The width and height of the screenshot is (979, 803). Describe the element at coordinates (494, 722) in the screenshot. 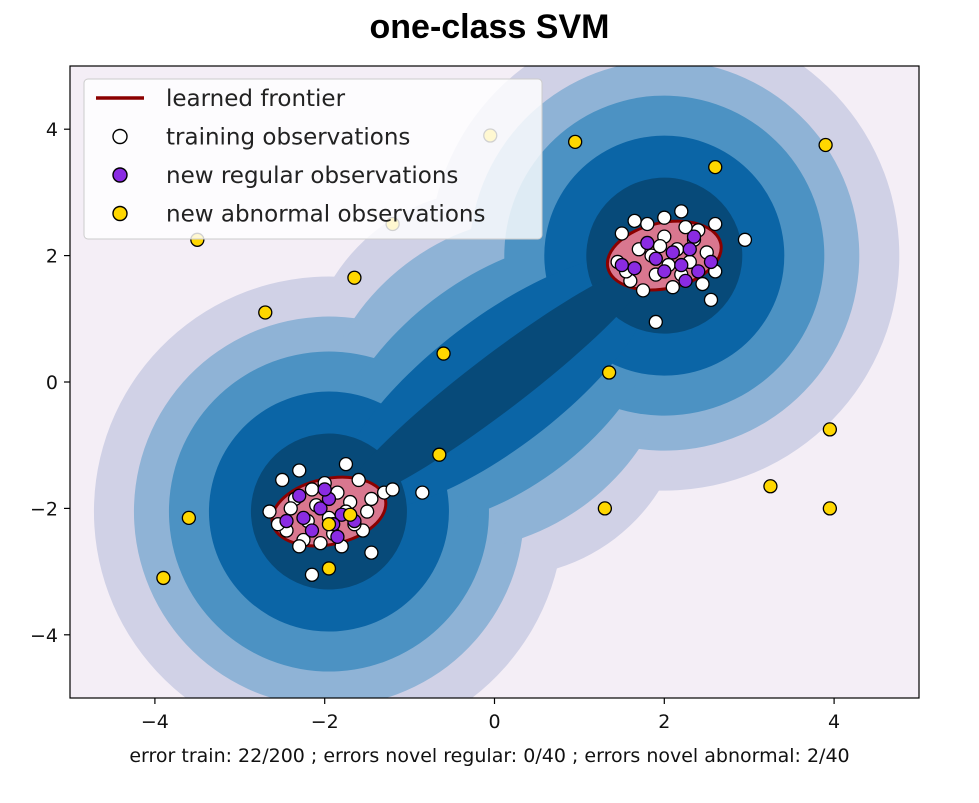

I see `x-tick-label: 0` at that location.